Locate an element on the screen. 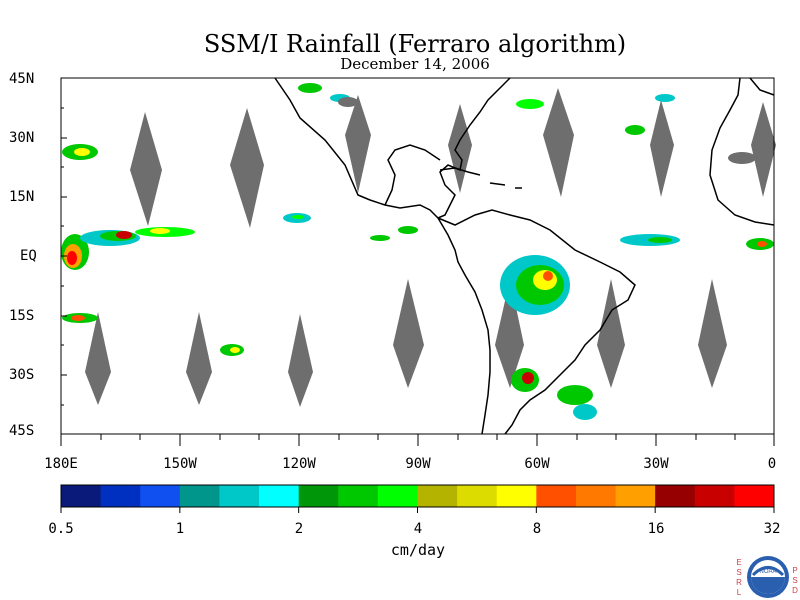 The height and width of the screenshot is (600, 800). map-title: SSM/I Rainfall (Ferraro algorithm) is located at coordinates (415, 44).